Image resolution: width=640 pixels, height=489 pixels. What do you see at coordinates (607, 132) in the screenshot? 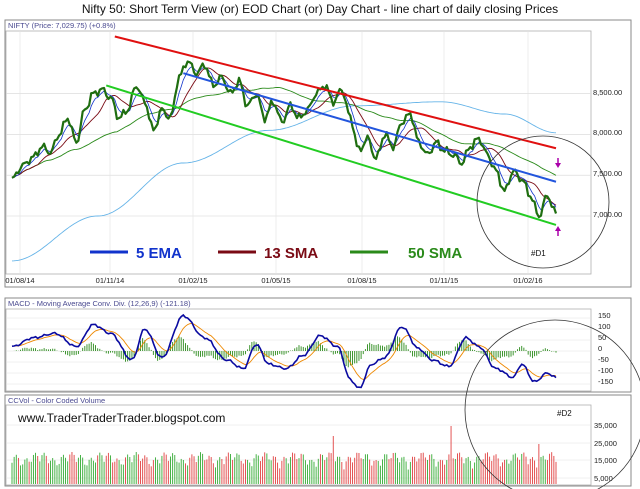
I see `y-tick-label: 8,000.00` at bounding box center [607, 132].